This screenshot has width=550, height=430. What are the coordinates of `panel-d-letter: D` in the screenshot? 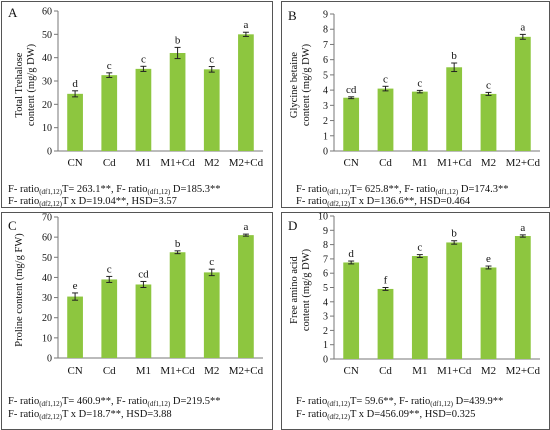 It's located at (292, 225).